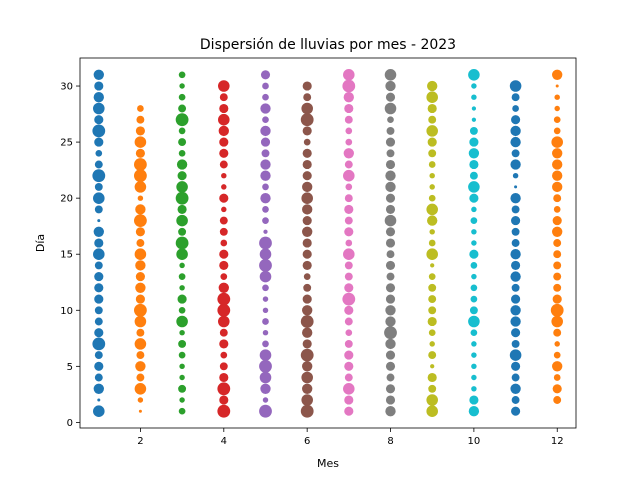 The width and height of the screenshot is (640, 480). I want to click on x-tick-label: 2, so click(140, 441).